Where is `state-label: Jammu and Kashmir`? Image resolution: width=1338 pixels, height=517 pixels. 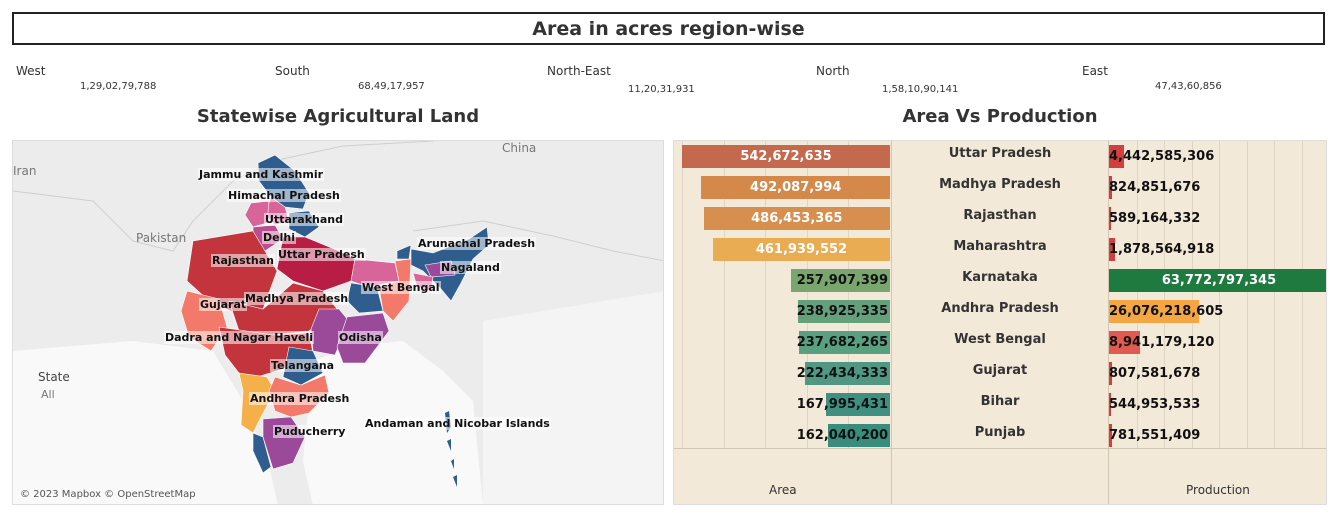 state-label: Jammu and Kashmir is located at coordinates (261, 174).